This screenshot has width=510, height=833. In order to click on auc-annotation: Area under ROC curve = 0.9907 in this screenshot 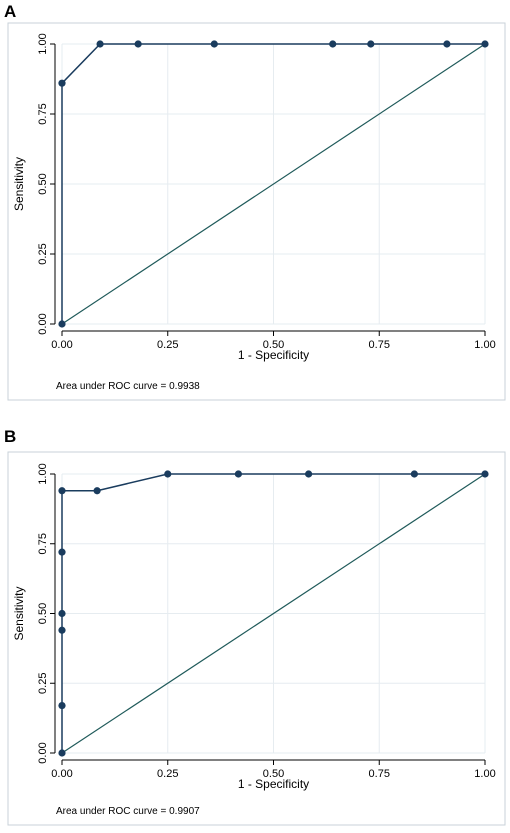, I will do `click(128, 811)`.